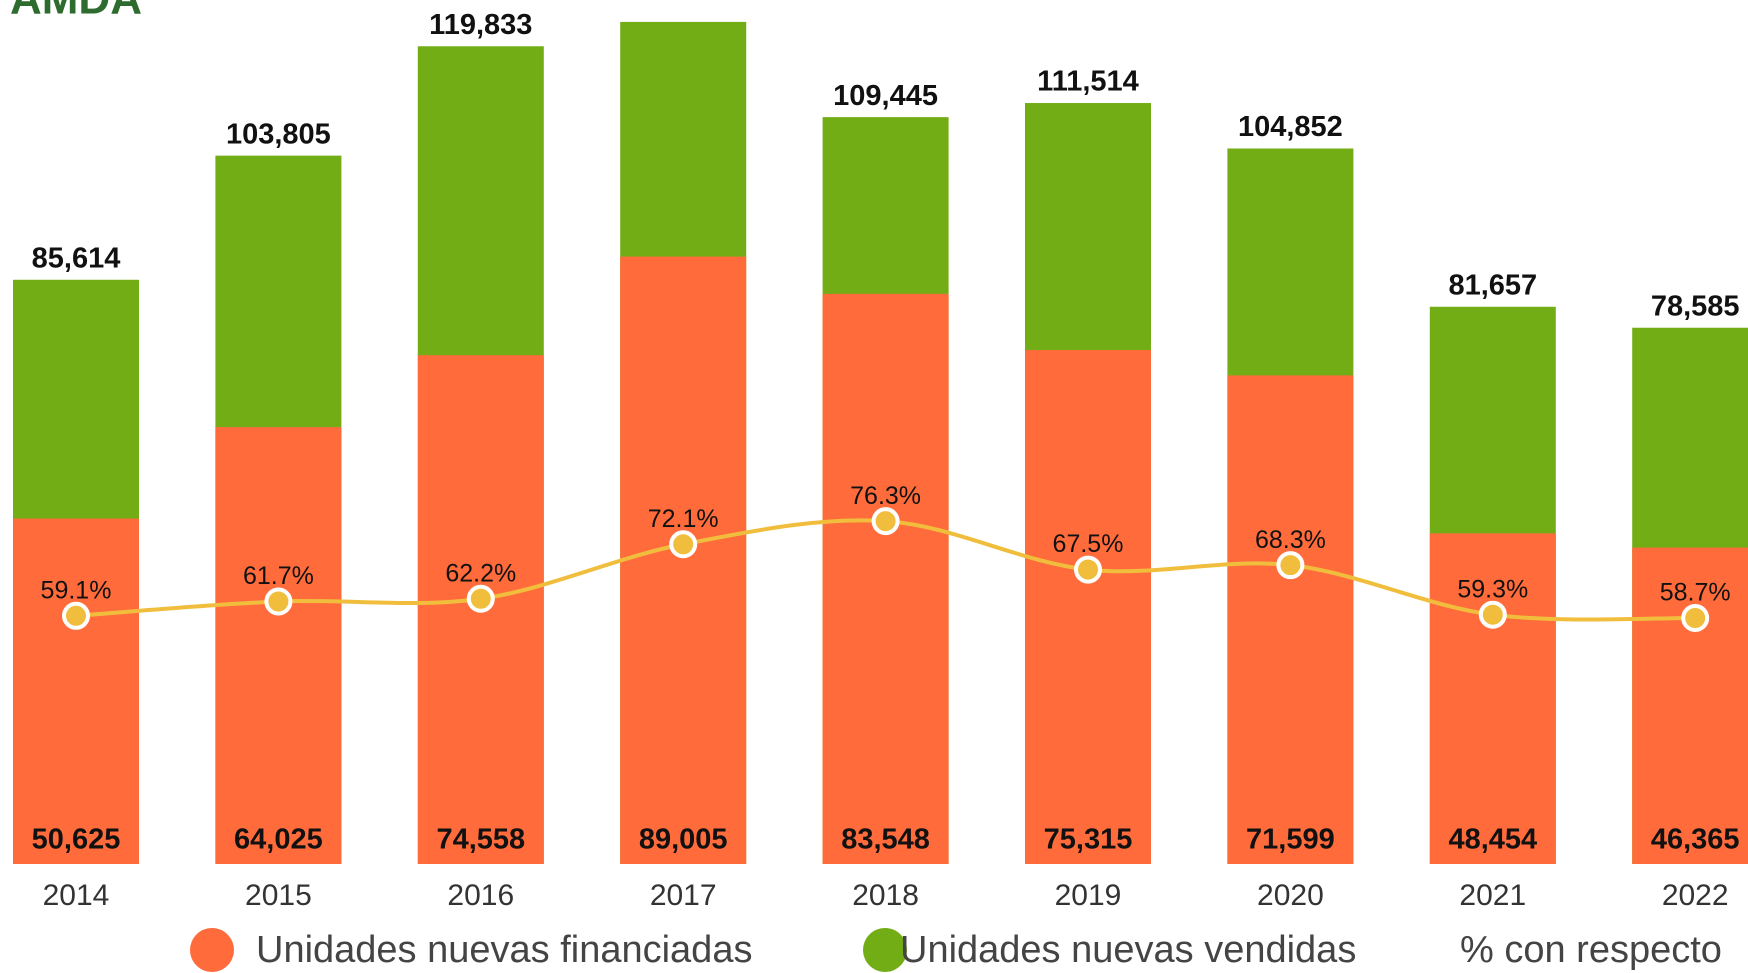 This screenshot has width=1748, height=973. Describe the element at coordinates (278, 134) in the screenshot. I see `total-label: 103,805` at that location.